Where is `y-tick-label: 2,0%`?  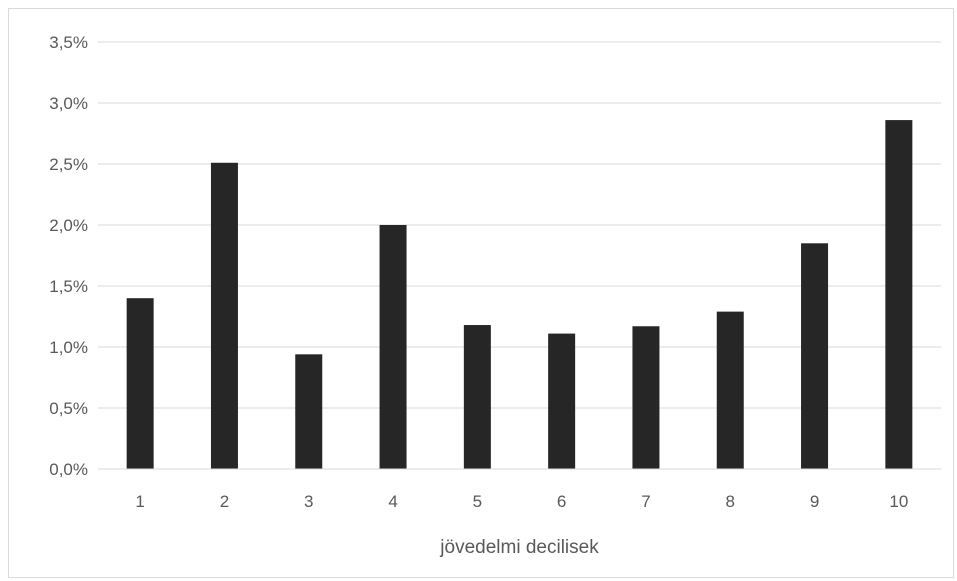
y-tick-label: 2,0% is located at coordinates (68, 225).